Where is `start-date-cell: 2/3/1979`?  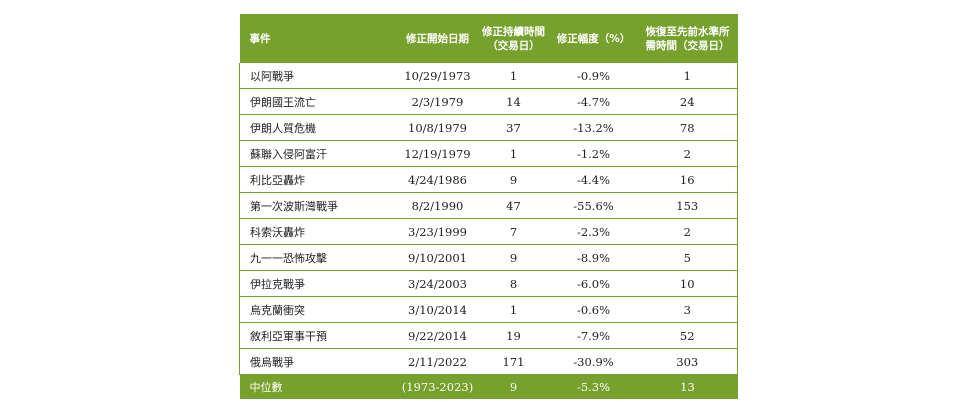
start-date-cell: 2/3/1979 is located at coordinates (437, 101).